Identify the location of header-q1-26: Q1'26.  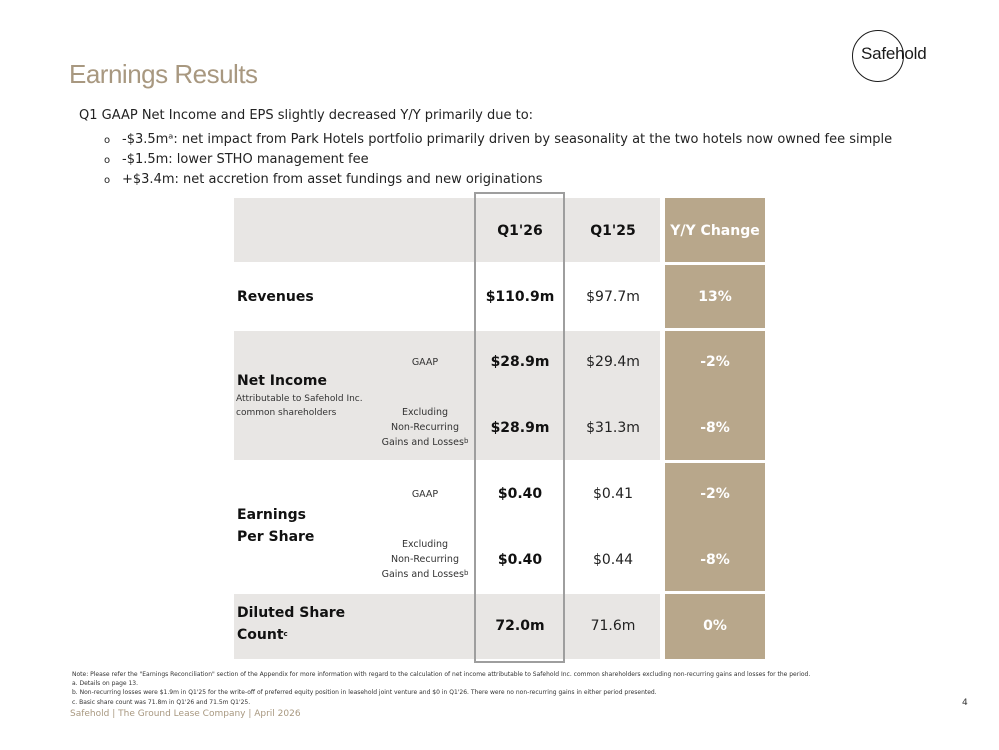
(520, 231).